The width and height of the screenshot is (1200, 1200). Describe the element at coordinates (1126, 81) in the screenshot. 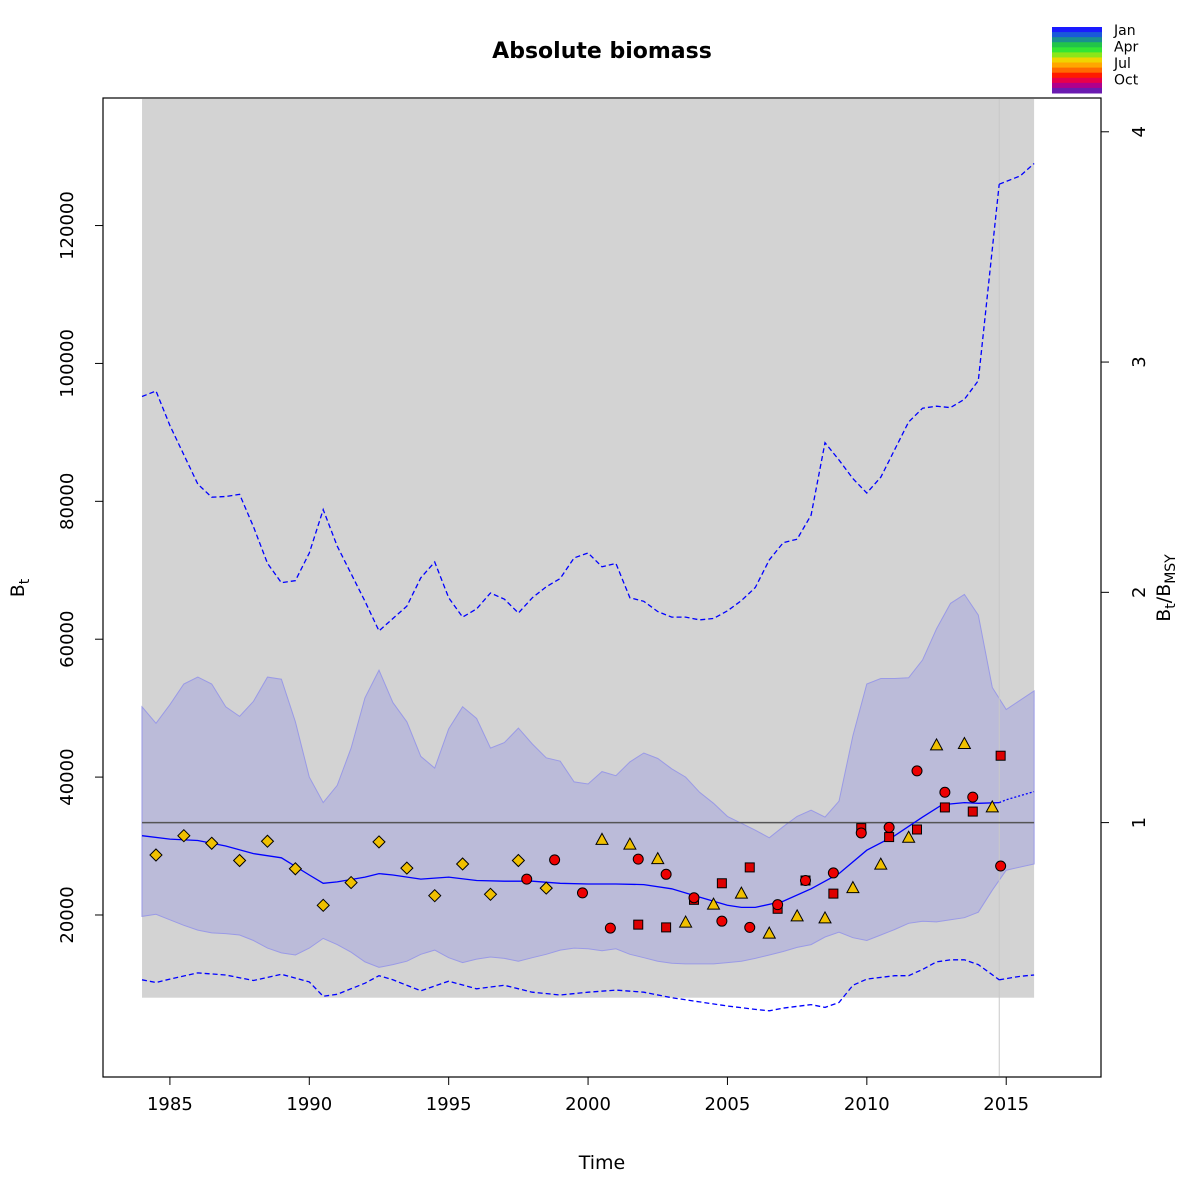

I see `legend-label: Oct` at that location.